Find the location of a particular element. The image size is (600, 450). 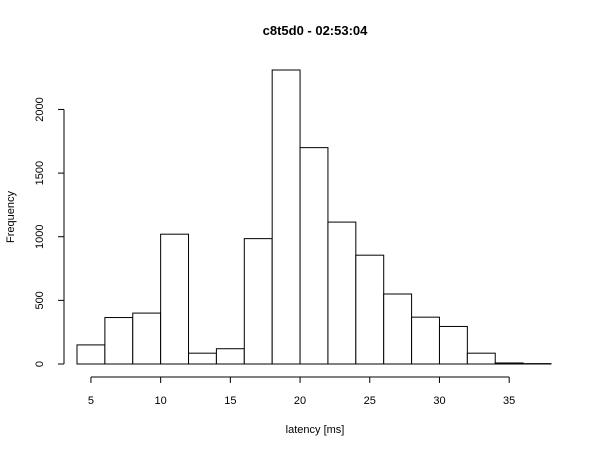

chart-title: c8t5d0 - 02:53:04 is located at coordinates (316, 30).